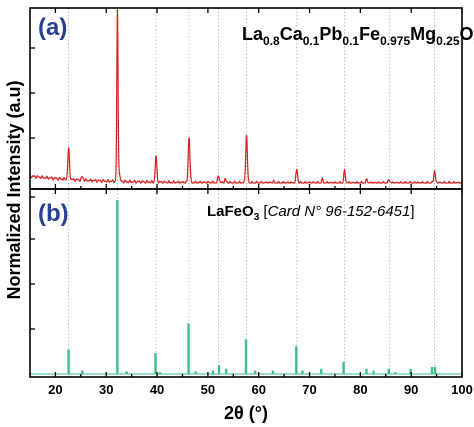 The image size is (474, 427). What do you see at coordinates (369, 34) in the screenshot?
I see `formula-element: Fe` at bounding box center [369, 34].